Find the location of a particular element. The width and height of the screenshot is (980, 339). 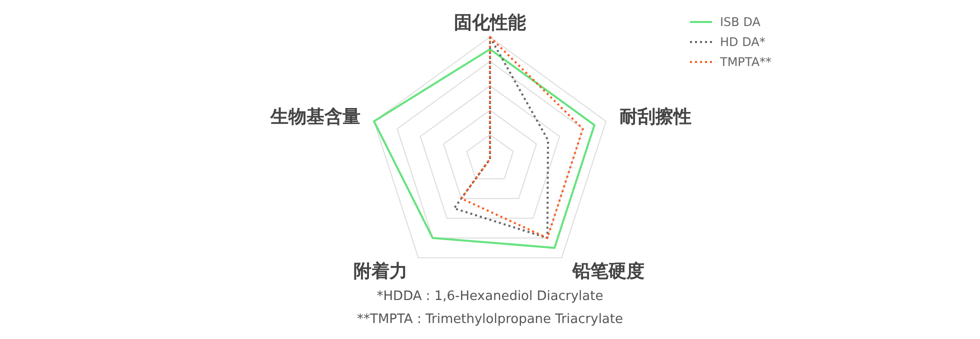

spoke-label: 固化性能 is located at coordinates (490, 23).